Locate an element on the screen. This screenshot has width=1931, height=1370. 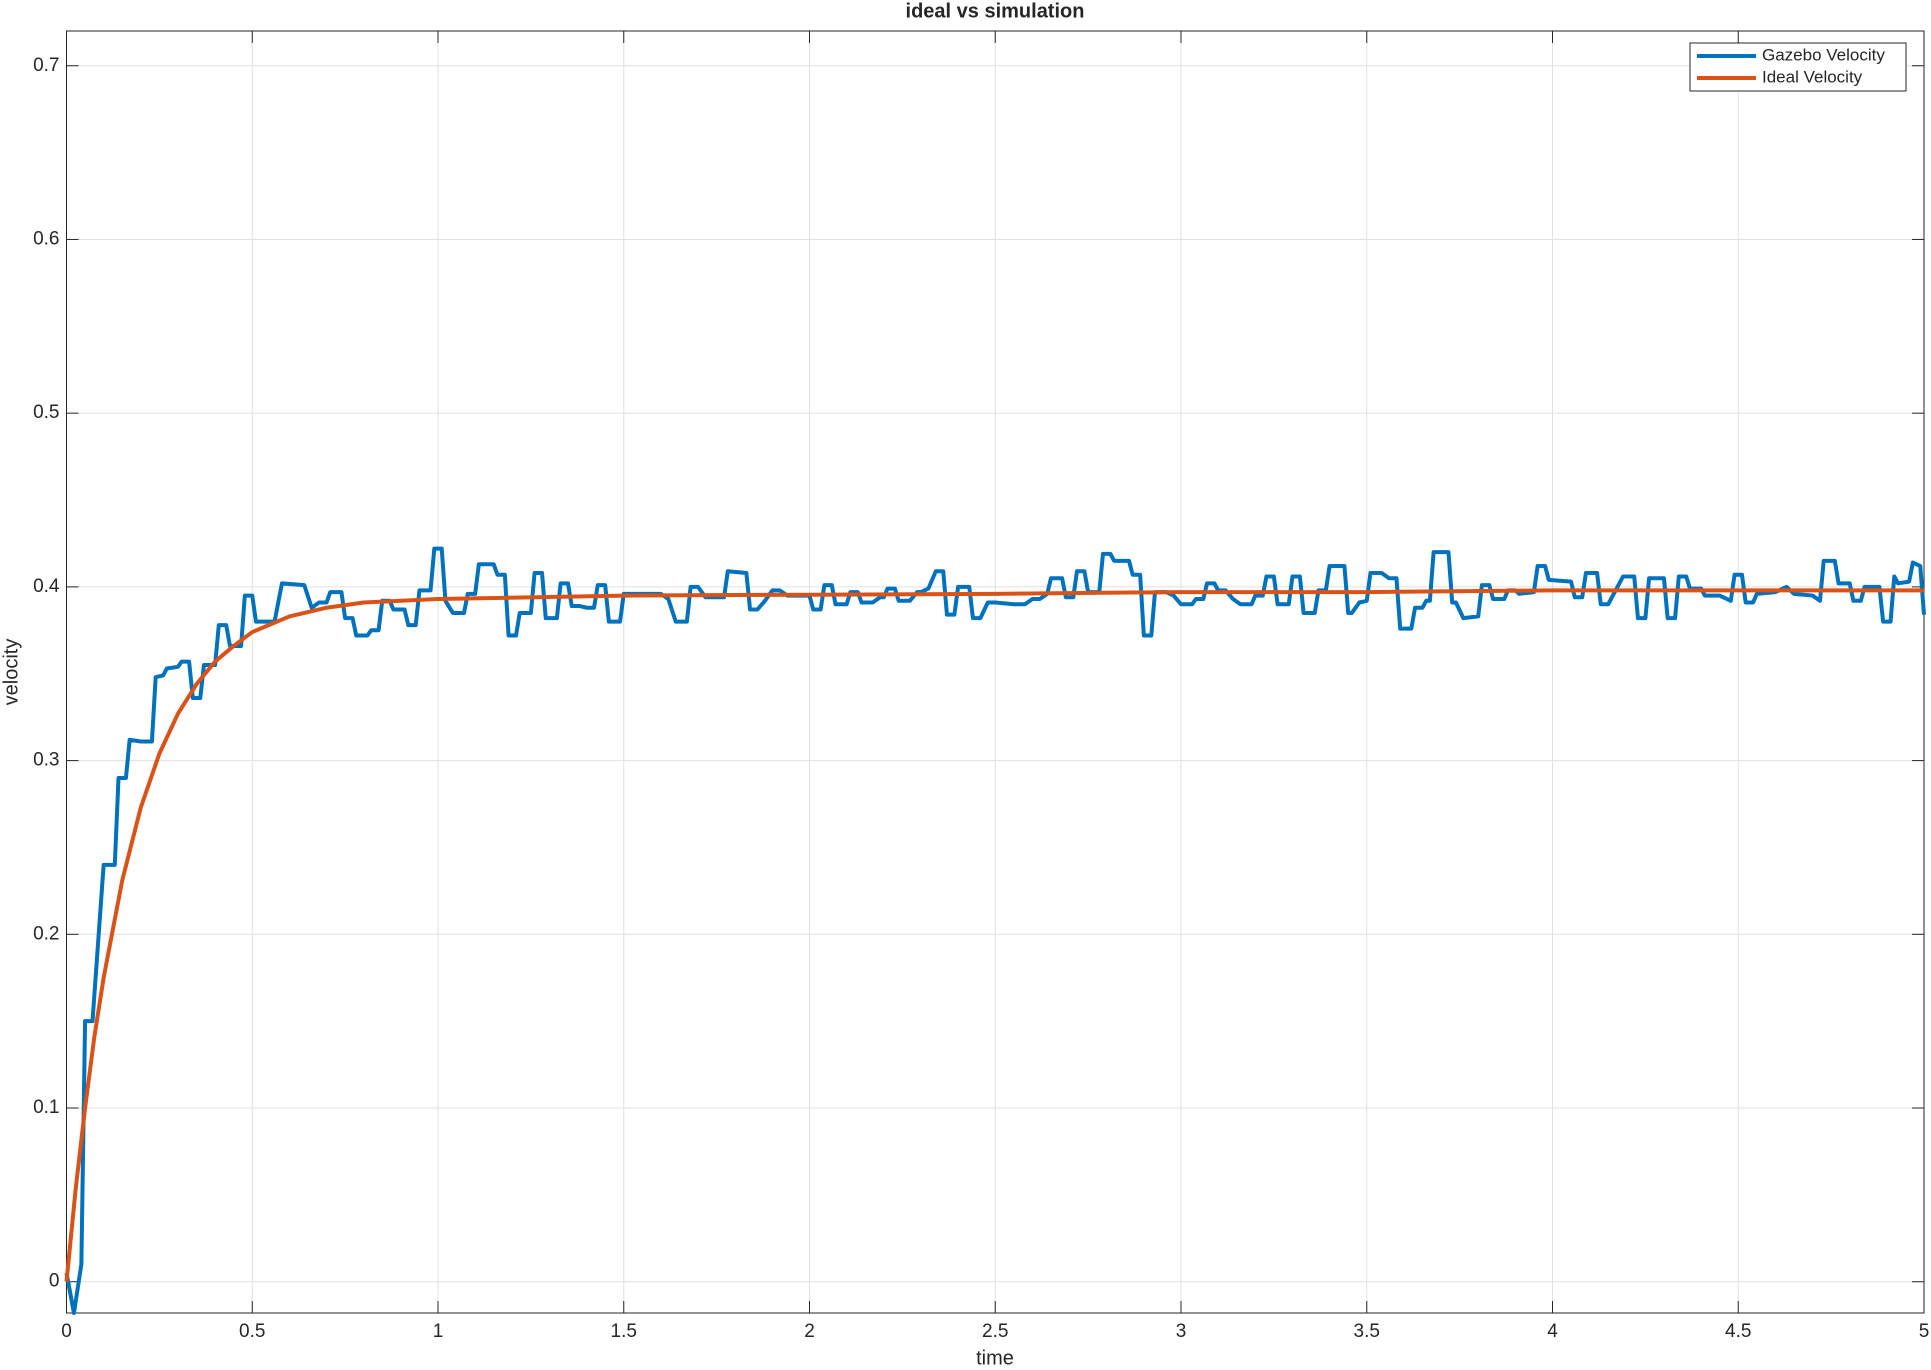
chart-title: ideal vs simulation is located at coordinates (995, 11).